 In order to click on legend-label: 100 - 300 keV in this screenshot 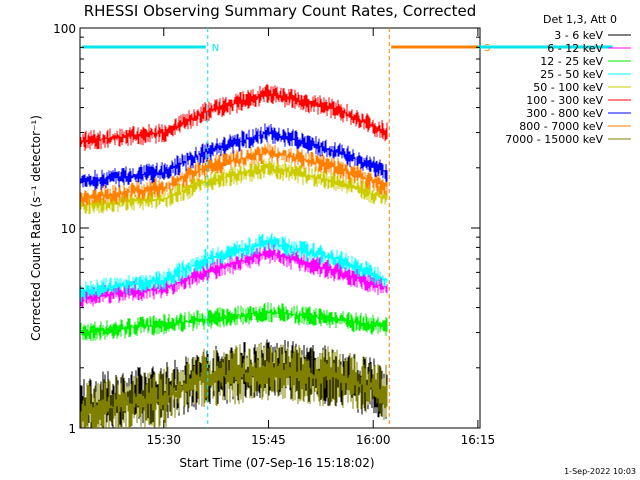, I will do `click(564, 100)`.